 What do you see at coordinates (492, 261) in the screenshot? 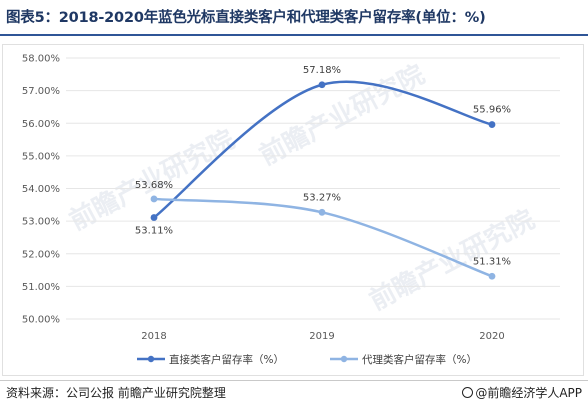
I see `data-label: 51.31%` at bounding box center [492, 261].